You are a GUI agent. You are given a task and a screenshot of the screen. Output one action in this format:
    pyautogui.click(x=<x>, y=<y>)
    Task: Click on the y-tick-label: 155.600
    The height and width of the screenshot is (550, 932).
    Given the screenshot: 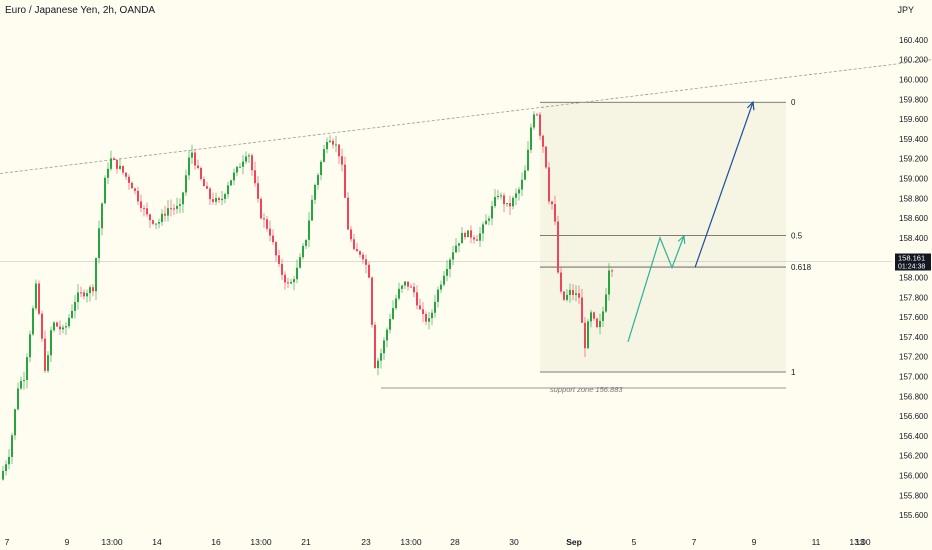 What is the action you would take?
    pyautogui.click(x=913, y=515)
    